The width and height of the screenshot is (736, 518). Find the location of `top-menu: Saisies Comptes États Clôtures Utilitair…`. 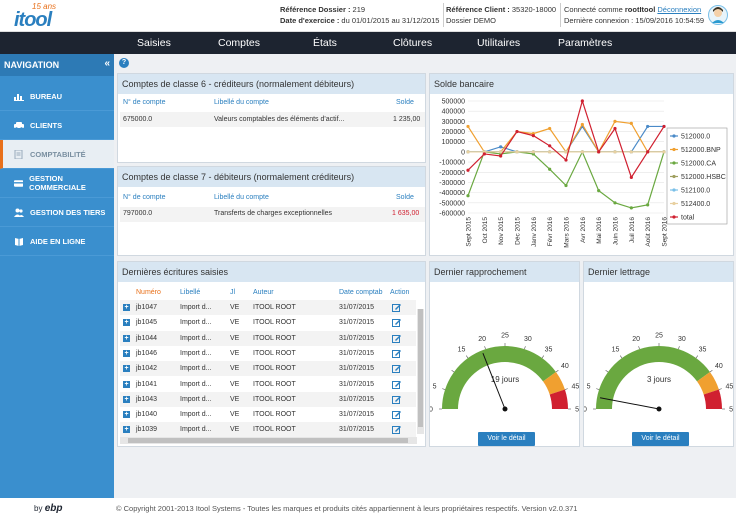

top-menu: Saisies Comptes États Clôtures Utilitair… is located at coordinates (368, 43).